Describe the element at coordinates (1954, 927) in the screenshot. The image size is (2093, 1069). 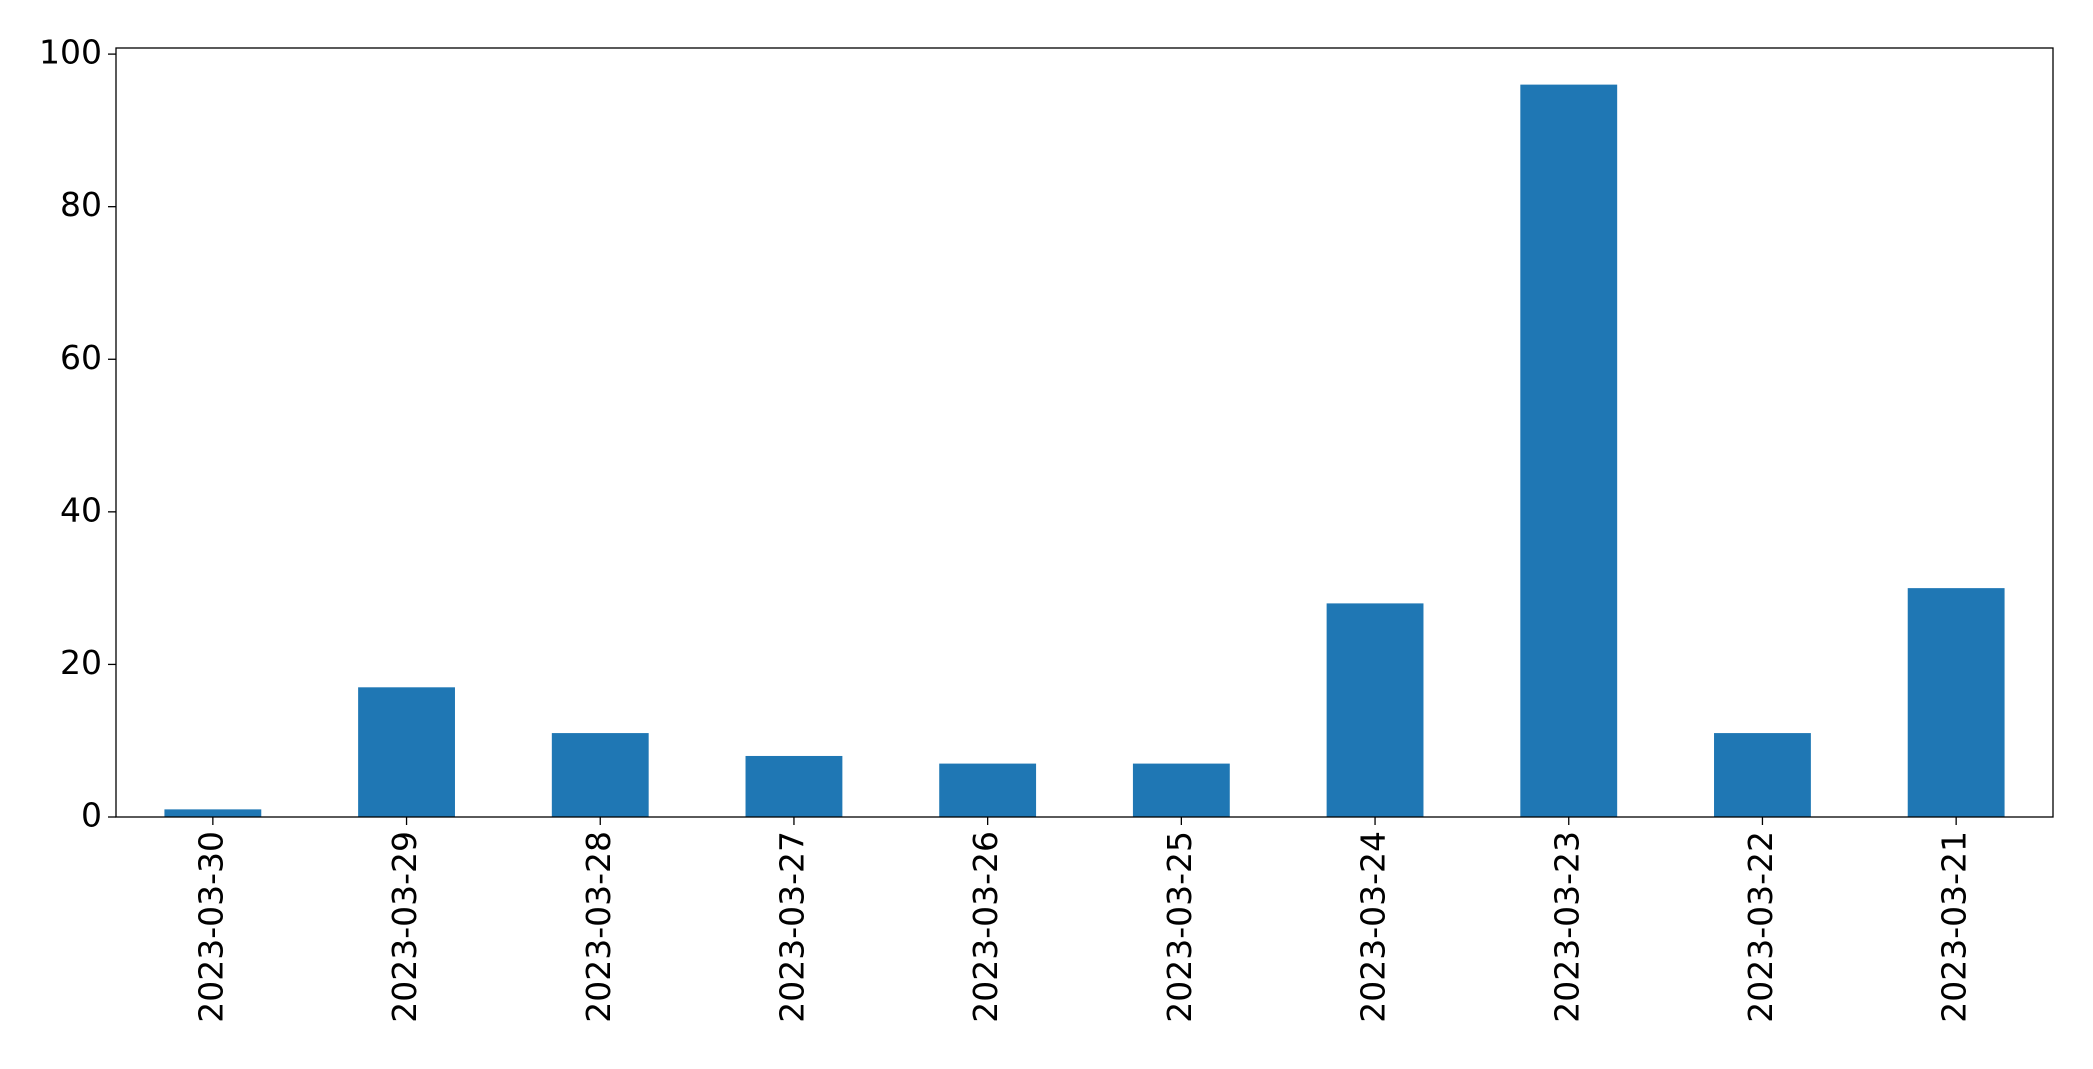
I see `x-tick-label: 2023-03-21` at that location.